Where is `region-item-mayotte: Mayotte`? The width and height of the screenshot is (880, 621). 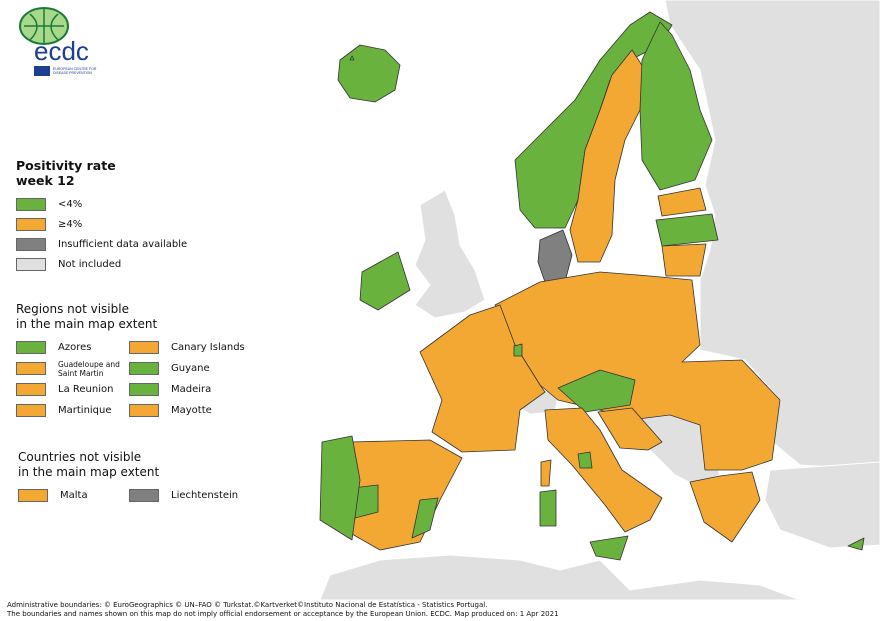
region-item-mayotte: Mayotte is located at coordinates (199, 410).